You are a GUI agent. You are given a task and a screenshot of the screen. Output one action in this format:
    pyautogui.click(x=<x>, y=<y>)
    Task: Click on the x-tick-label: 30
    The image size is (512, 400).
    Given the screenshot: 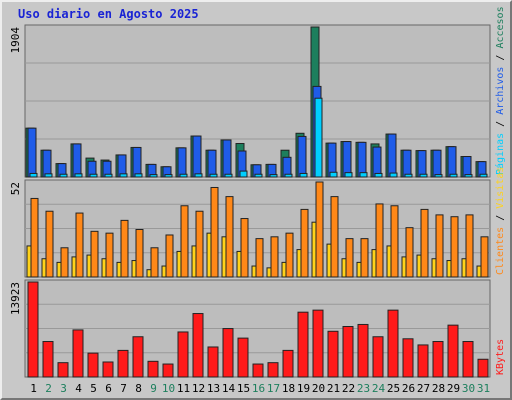 What is the action you would take?
    pyautogui.click(x=468, y=388)
    